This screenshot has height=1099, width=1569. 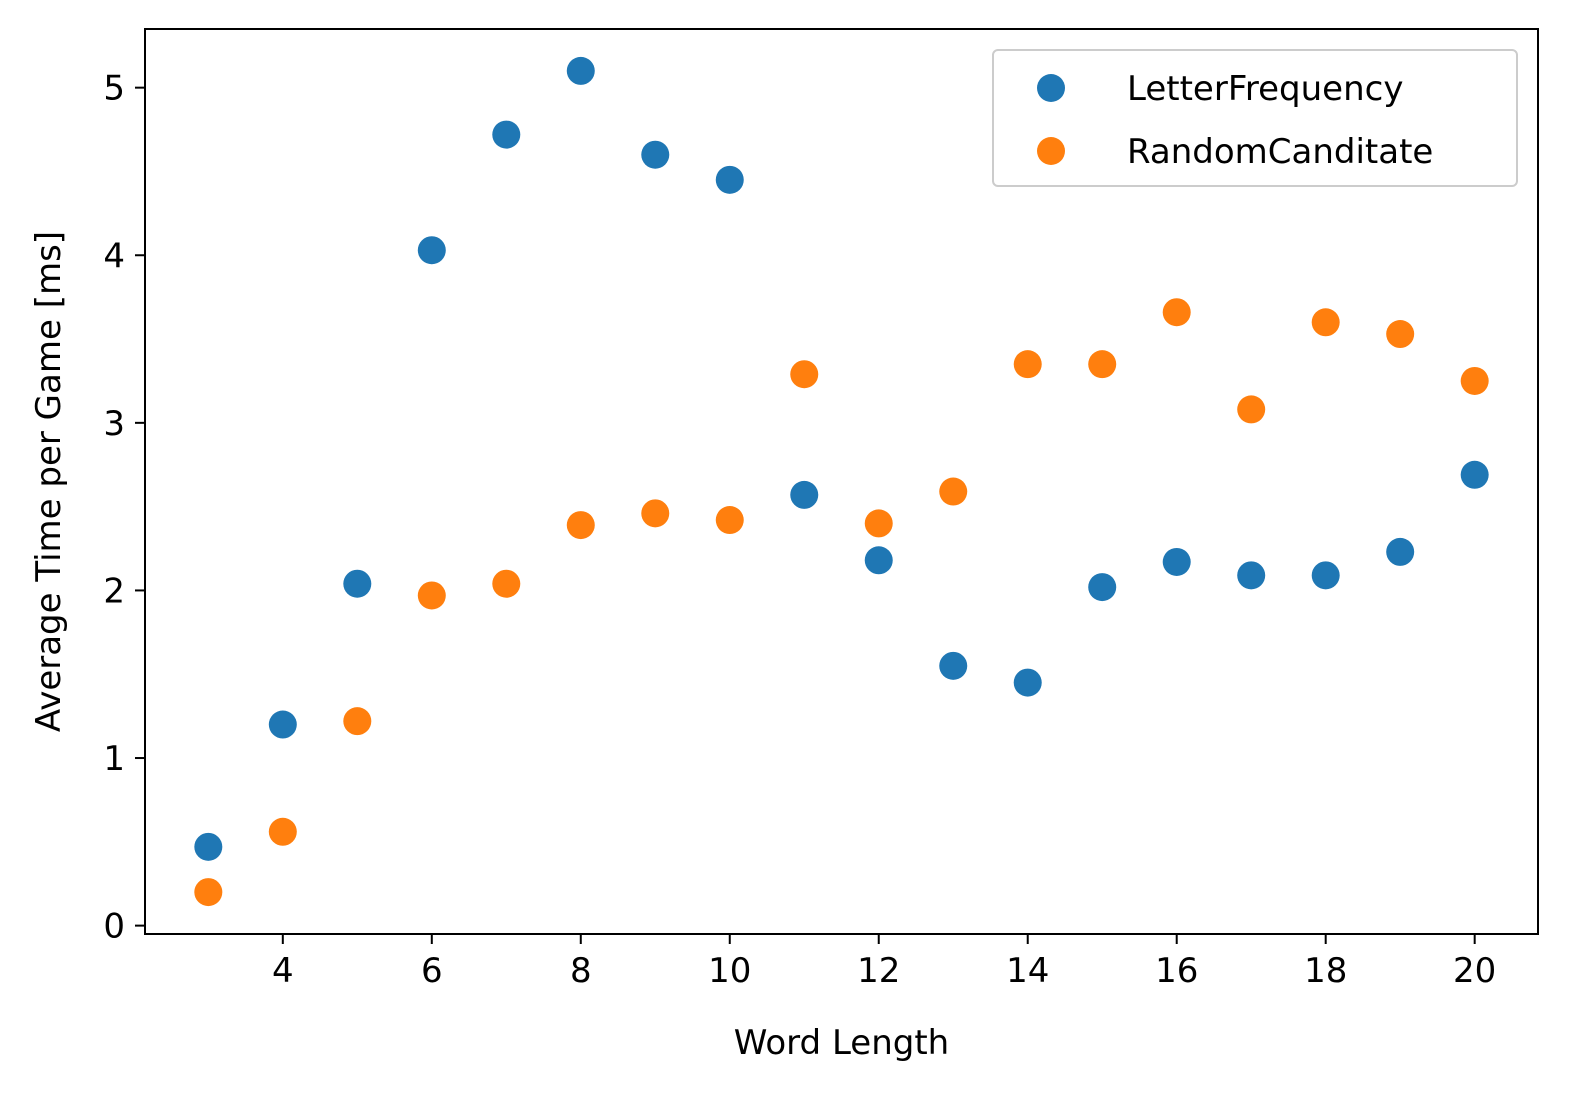 I want to click on y-axis-label: Average Time per Game [ms], so click(x=49, y=481).